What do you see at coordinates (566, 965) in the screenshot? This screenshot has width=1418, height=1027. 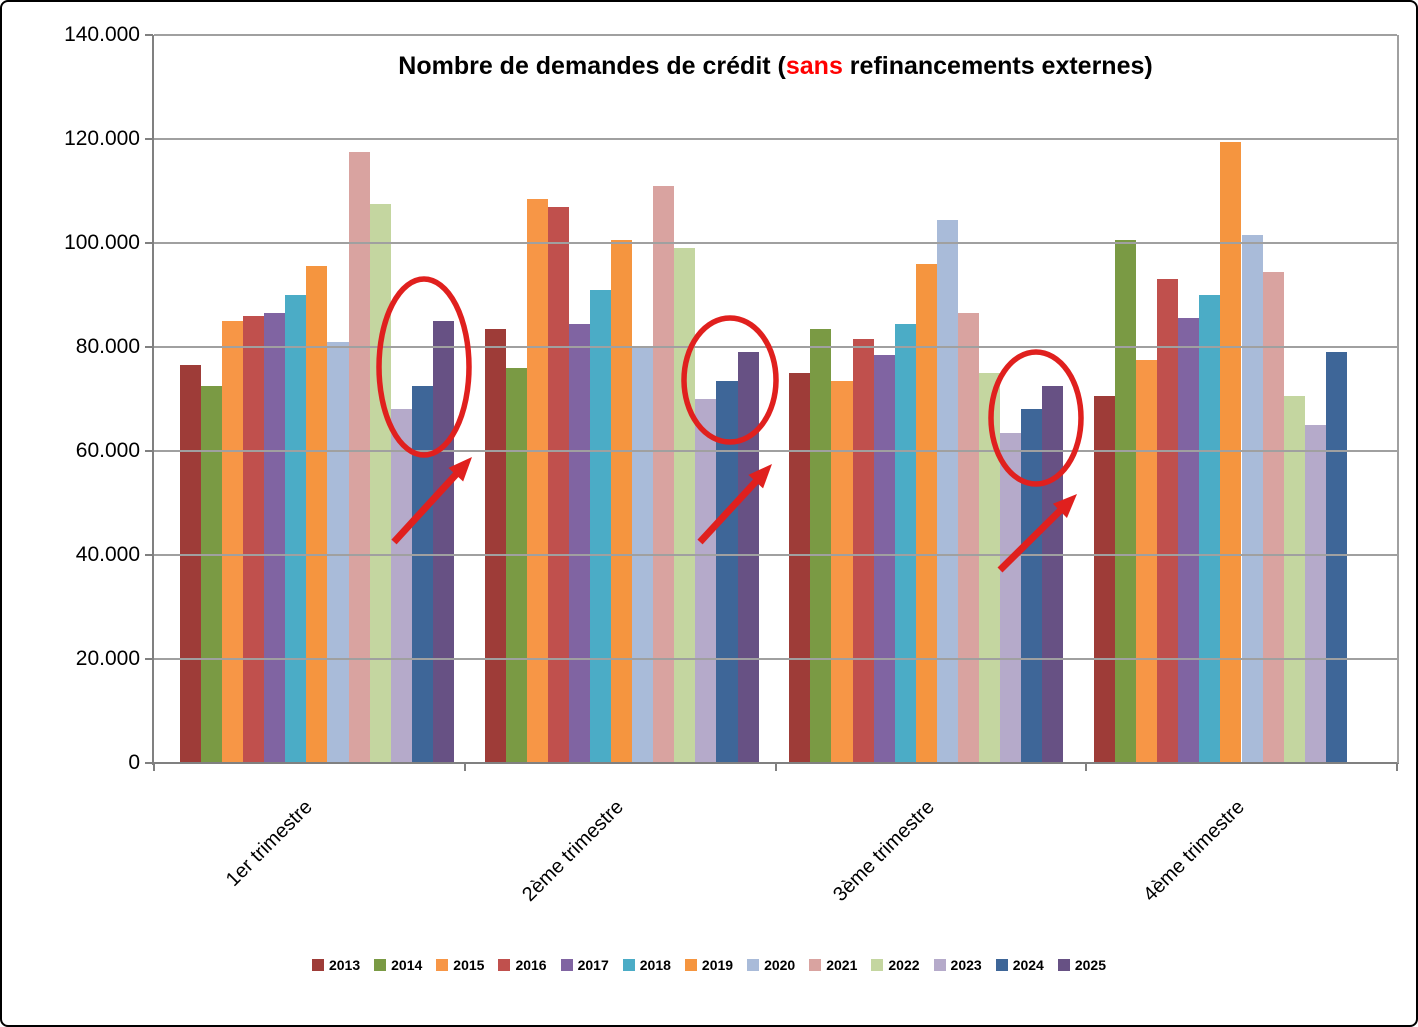 I see `legend-swatch-2017` at bounding box center [566, 965].